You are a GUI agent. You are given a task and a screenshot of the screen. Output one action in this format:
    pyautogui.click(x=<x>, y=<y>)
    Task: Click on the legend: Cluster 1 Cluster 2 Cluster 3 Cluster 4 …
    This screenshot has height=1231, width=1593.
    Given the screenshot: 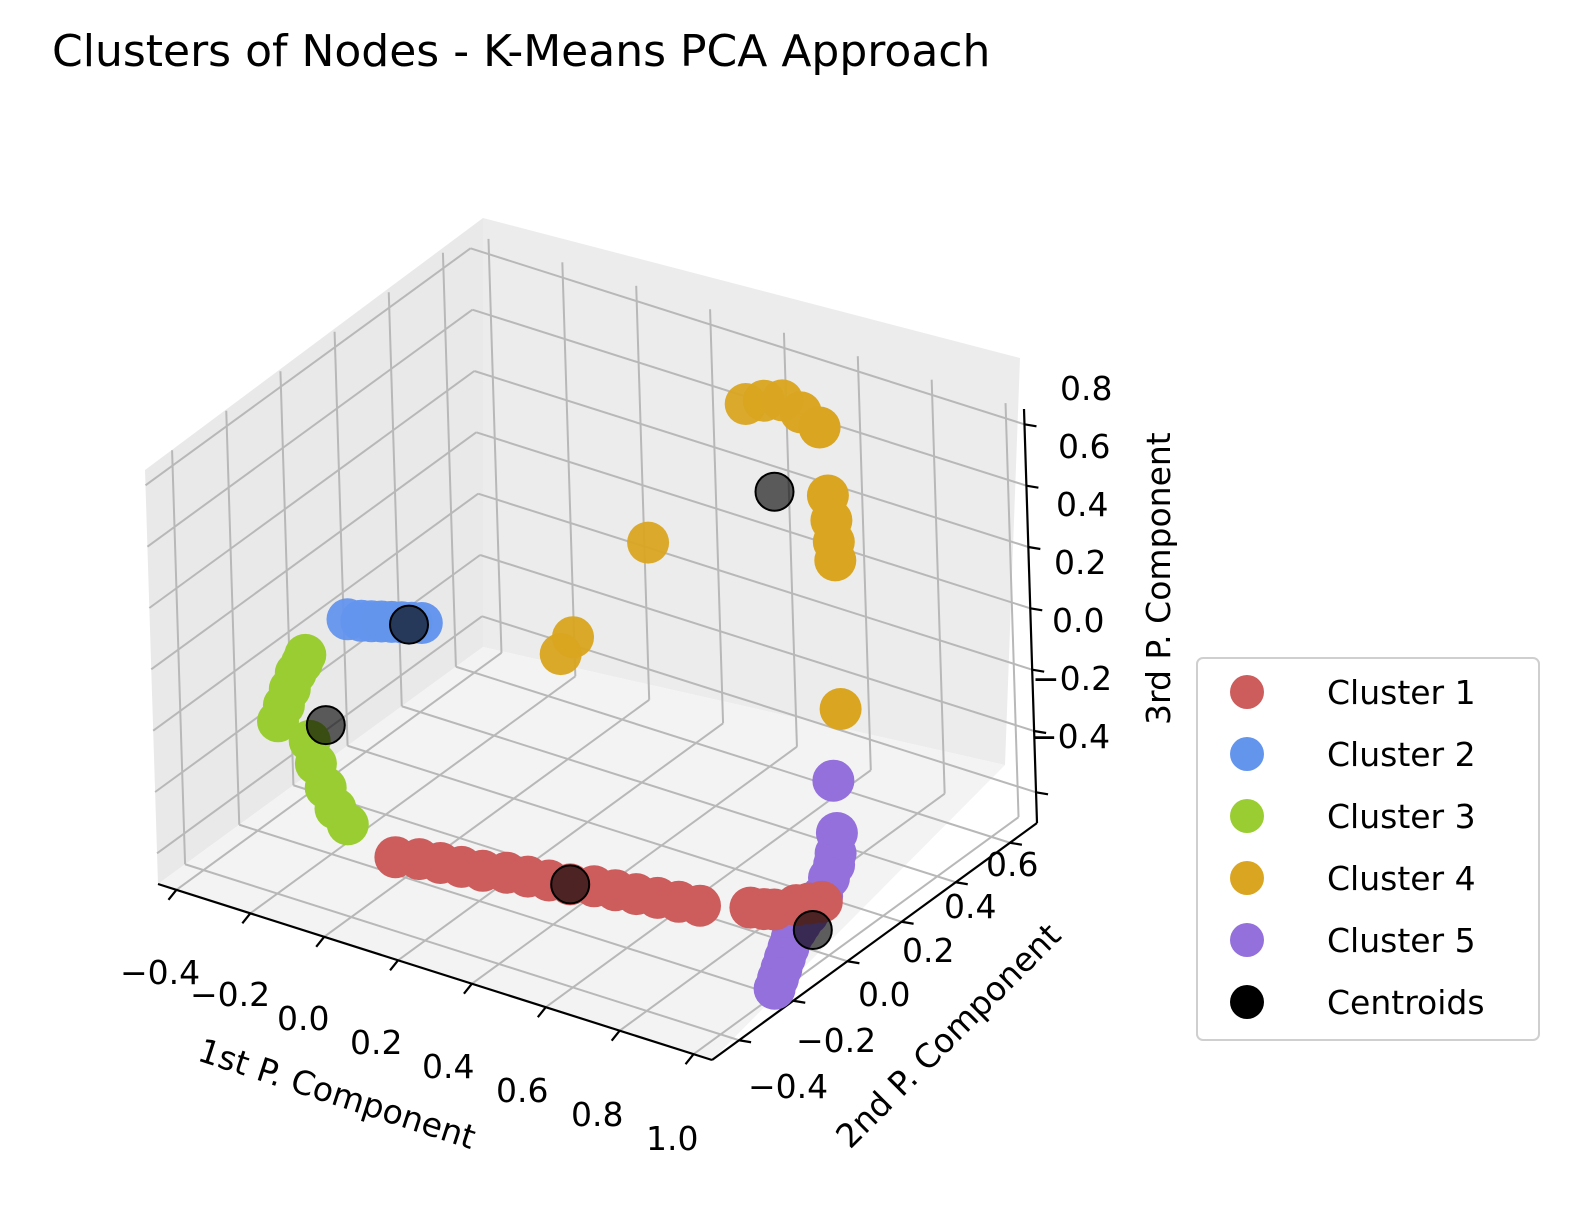 What is the action you would take?
    pyautogui.click(x=1368, y=849)
    